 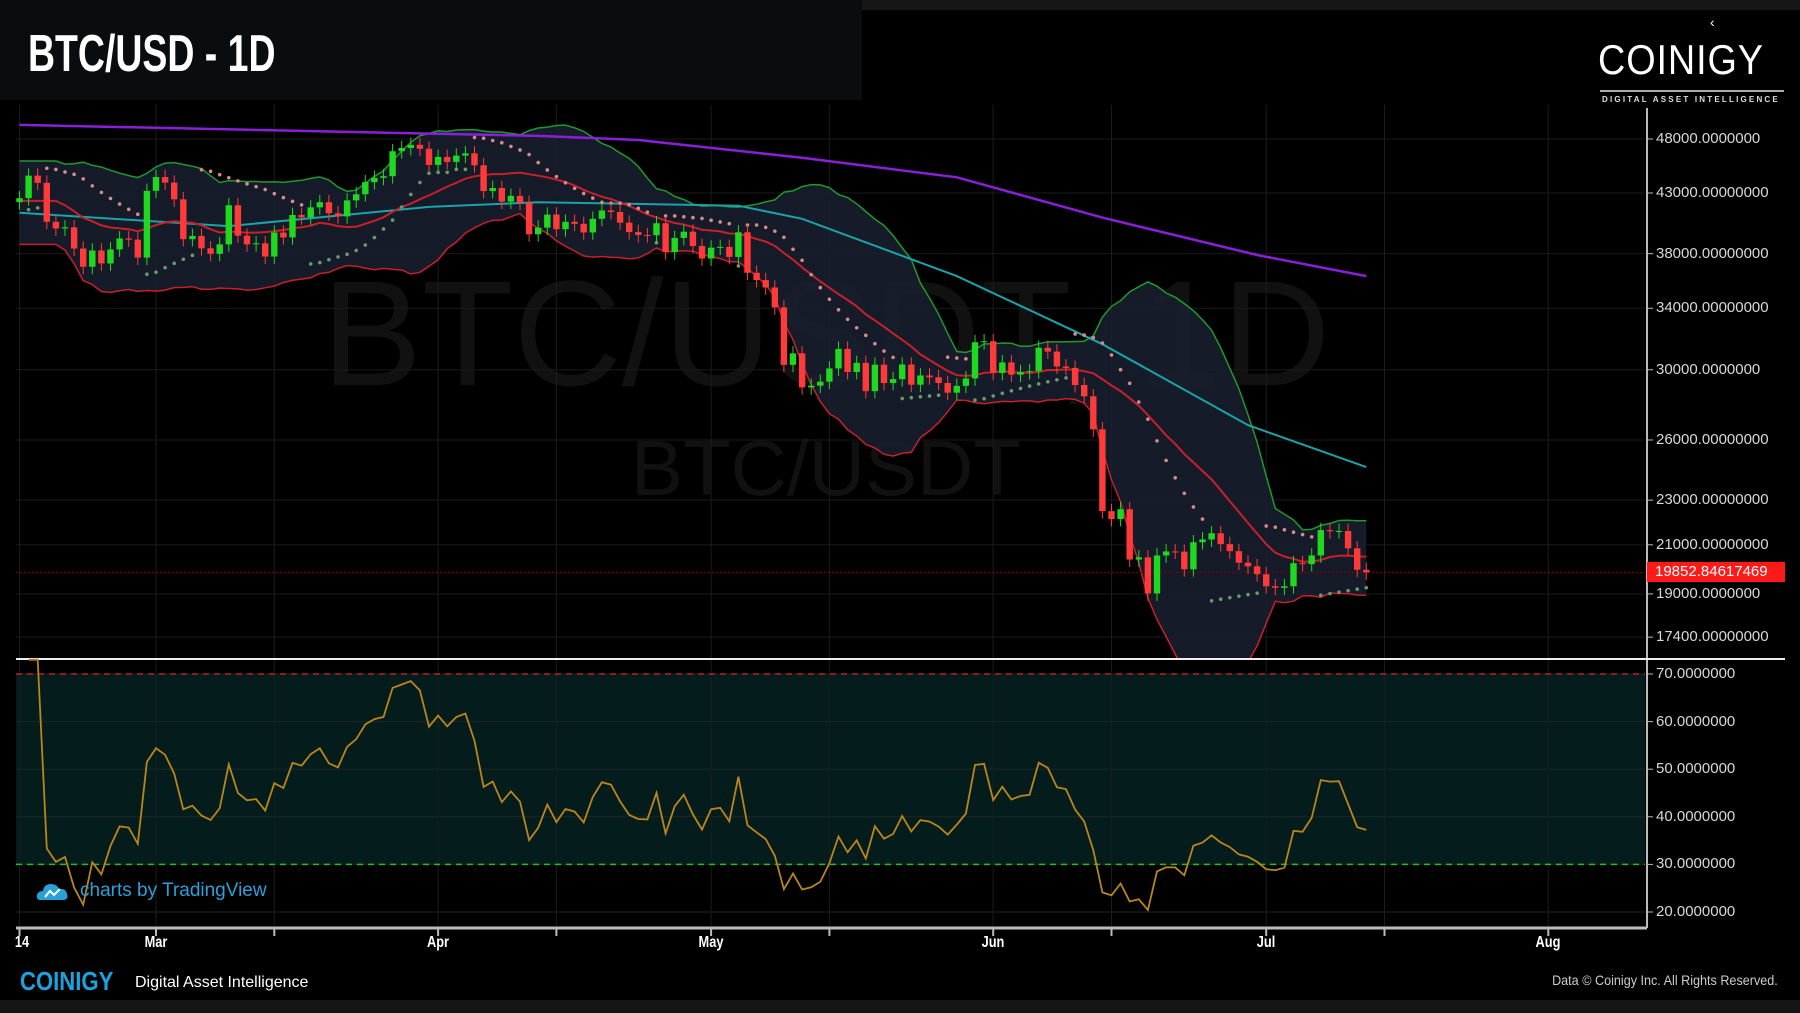 I want to click on top-strip, so click(x=1331, y=5).